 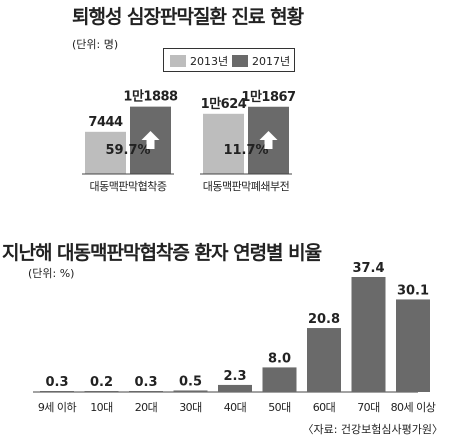 What do you see at coordinates (372, 429) in the screenshot?
I see `source-note: 〈자료: 건강보험심사평가원〉` at bounding box center [372, 429].